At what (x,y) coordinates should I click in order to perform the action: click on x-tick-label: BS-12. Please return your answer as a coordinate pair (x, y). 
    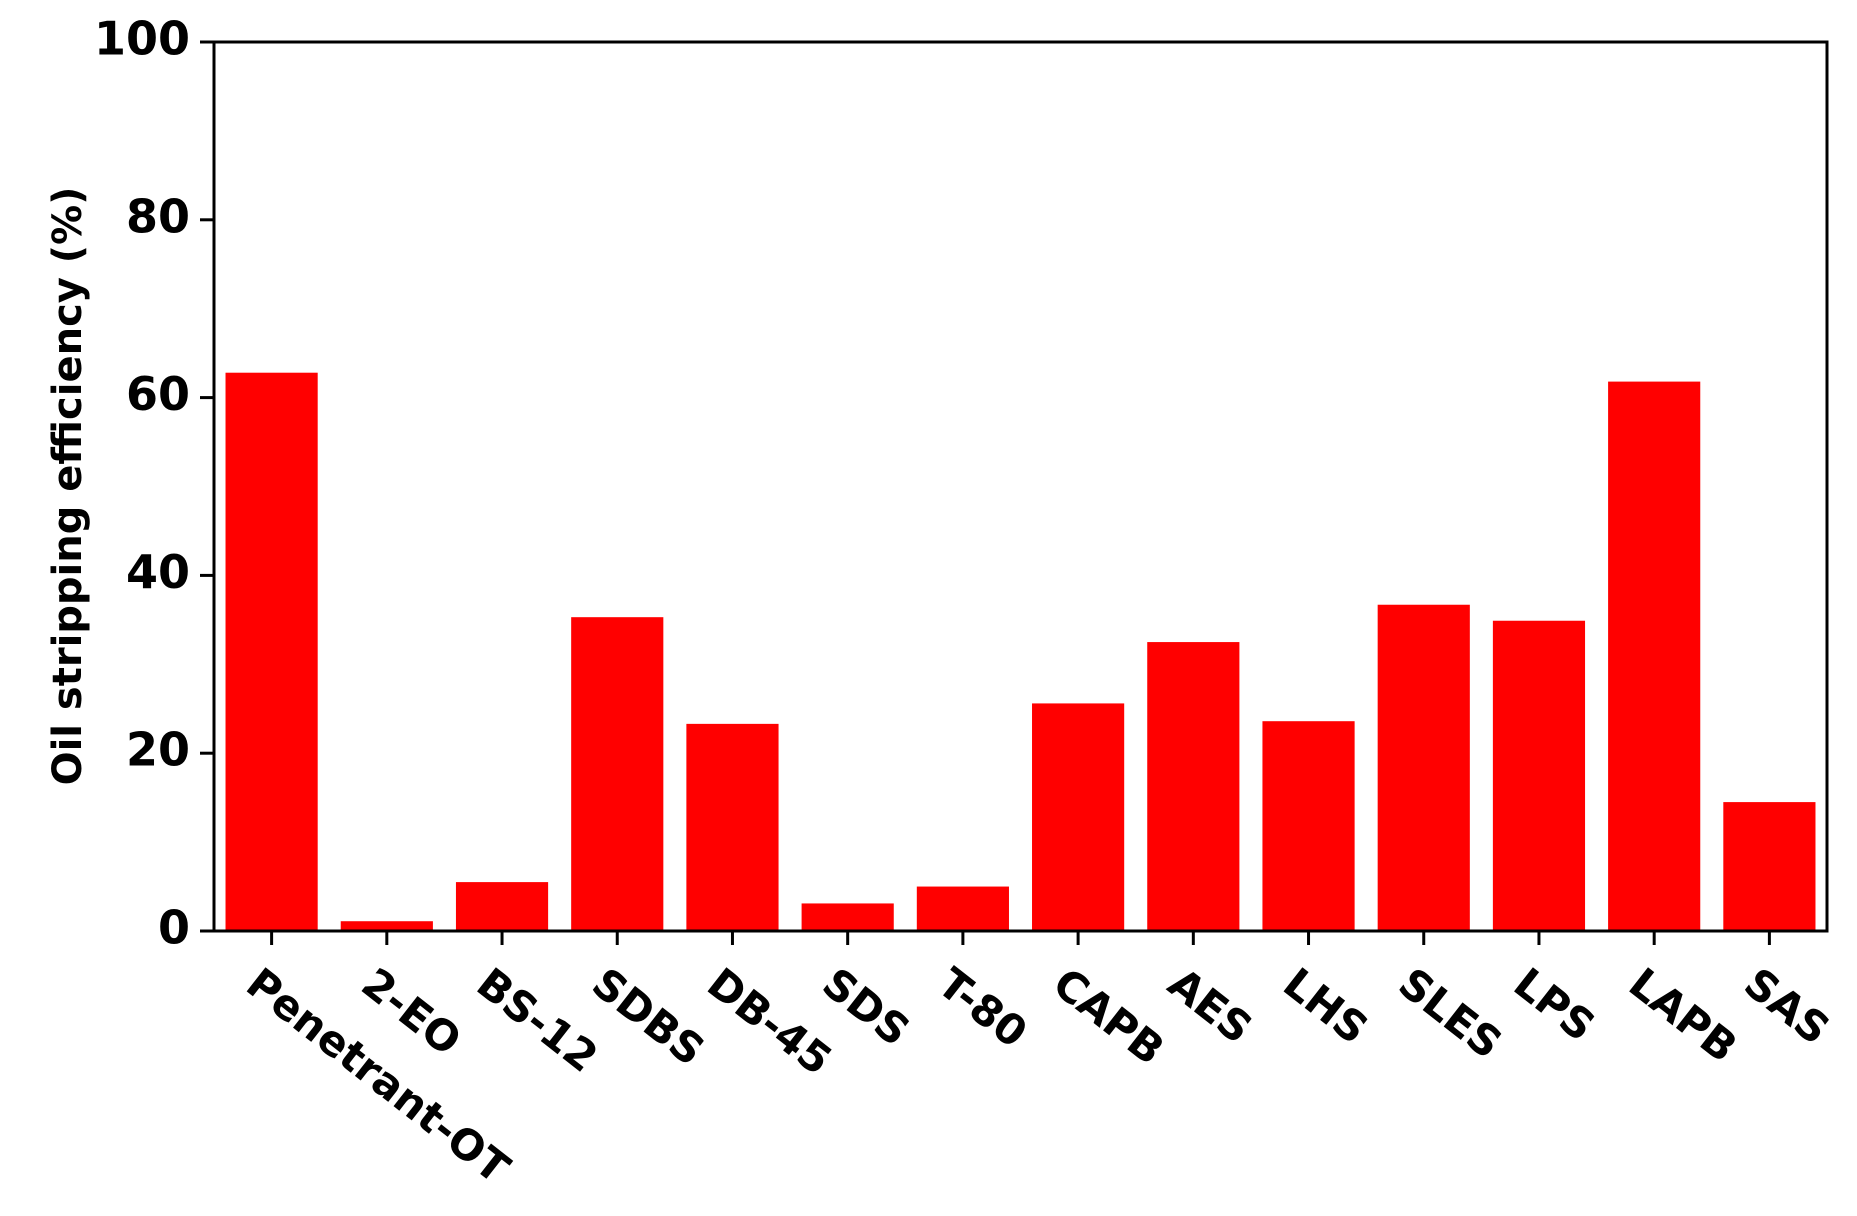
    Looking at the image, I should click on (537, 1020).